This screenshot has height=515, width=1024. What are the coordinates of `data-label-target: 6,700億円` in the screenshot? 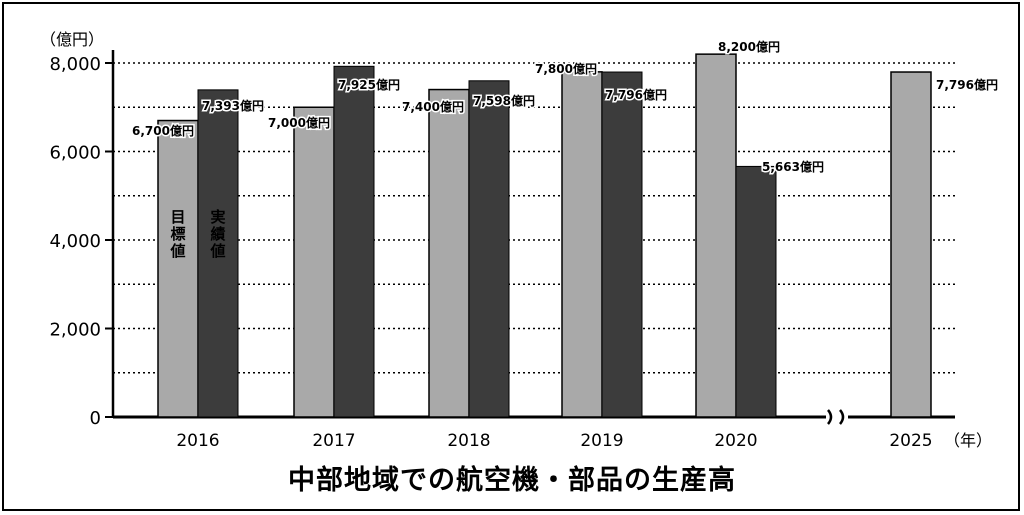 It's located at (163, 130).